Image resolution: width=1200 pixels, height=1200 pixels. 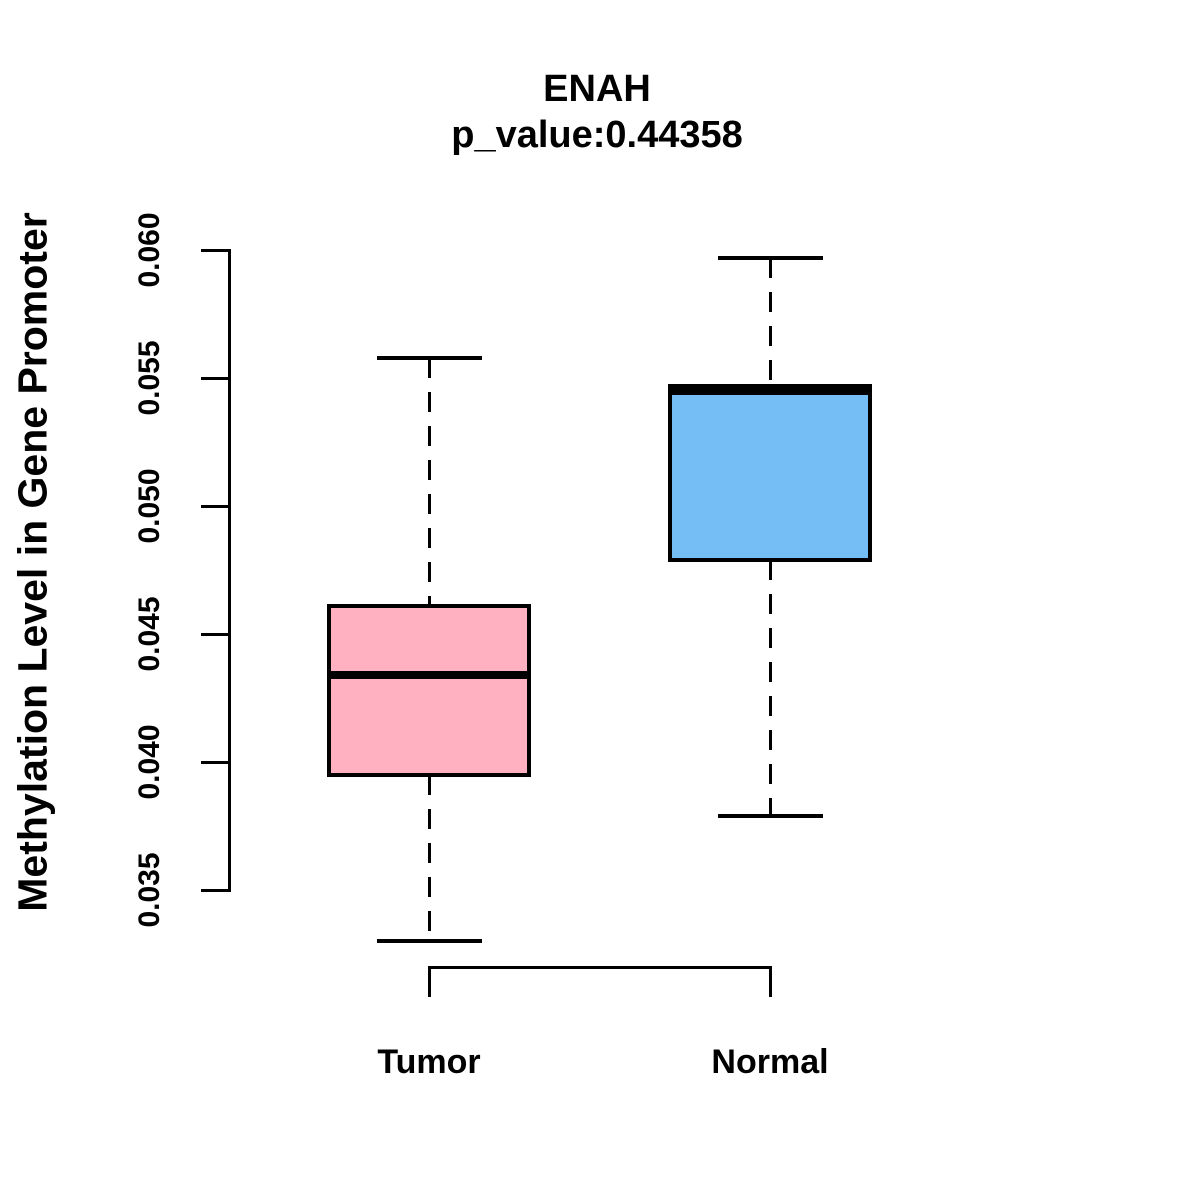 What do you see at coordinates (149, 378) in the screenshot?
I see `tick-label: 0.055` at bounding box center [149, 378].